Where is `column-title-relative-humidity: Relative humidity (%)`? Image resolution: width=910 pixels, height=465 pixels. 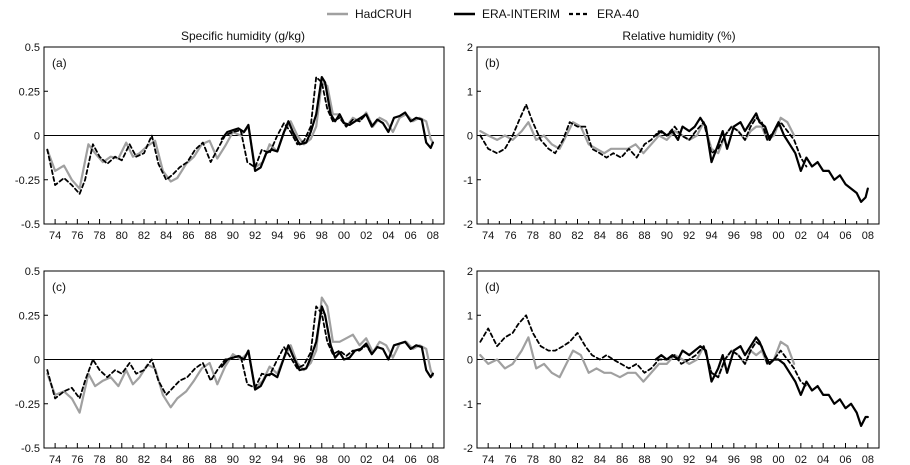 column-title-relative-humidity: Relative humidity (%) is located at coordinates (678, 36).